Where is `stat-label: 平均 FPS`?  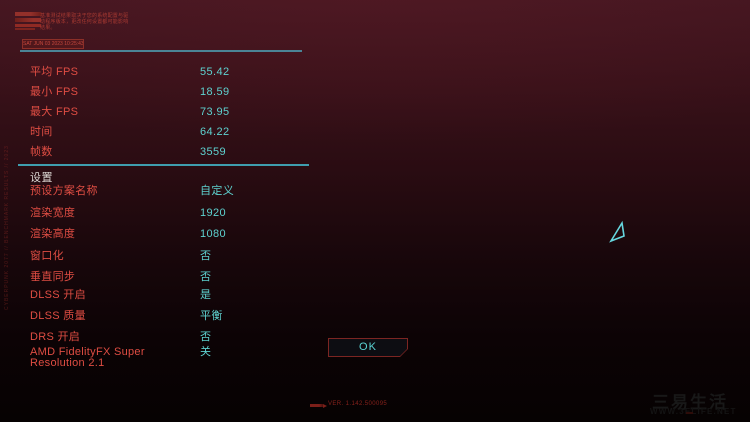 stat-label: 平均 FPS is located at coordinates (54, 72).